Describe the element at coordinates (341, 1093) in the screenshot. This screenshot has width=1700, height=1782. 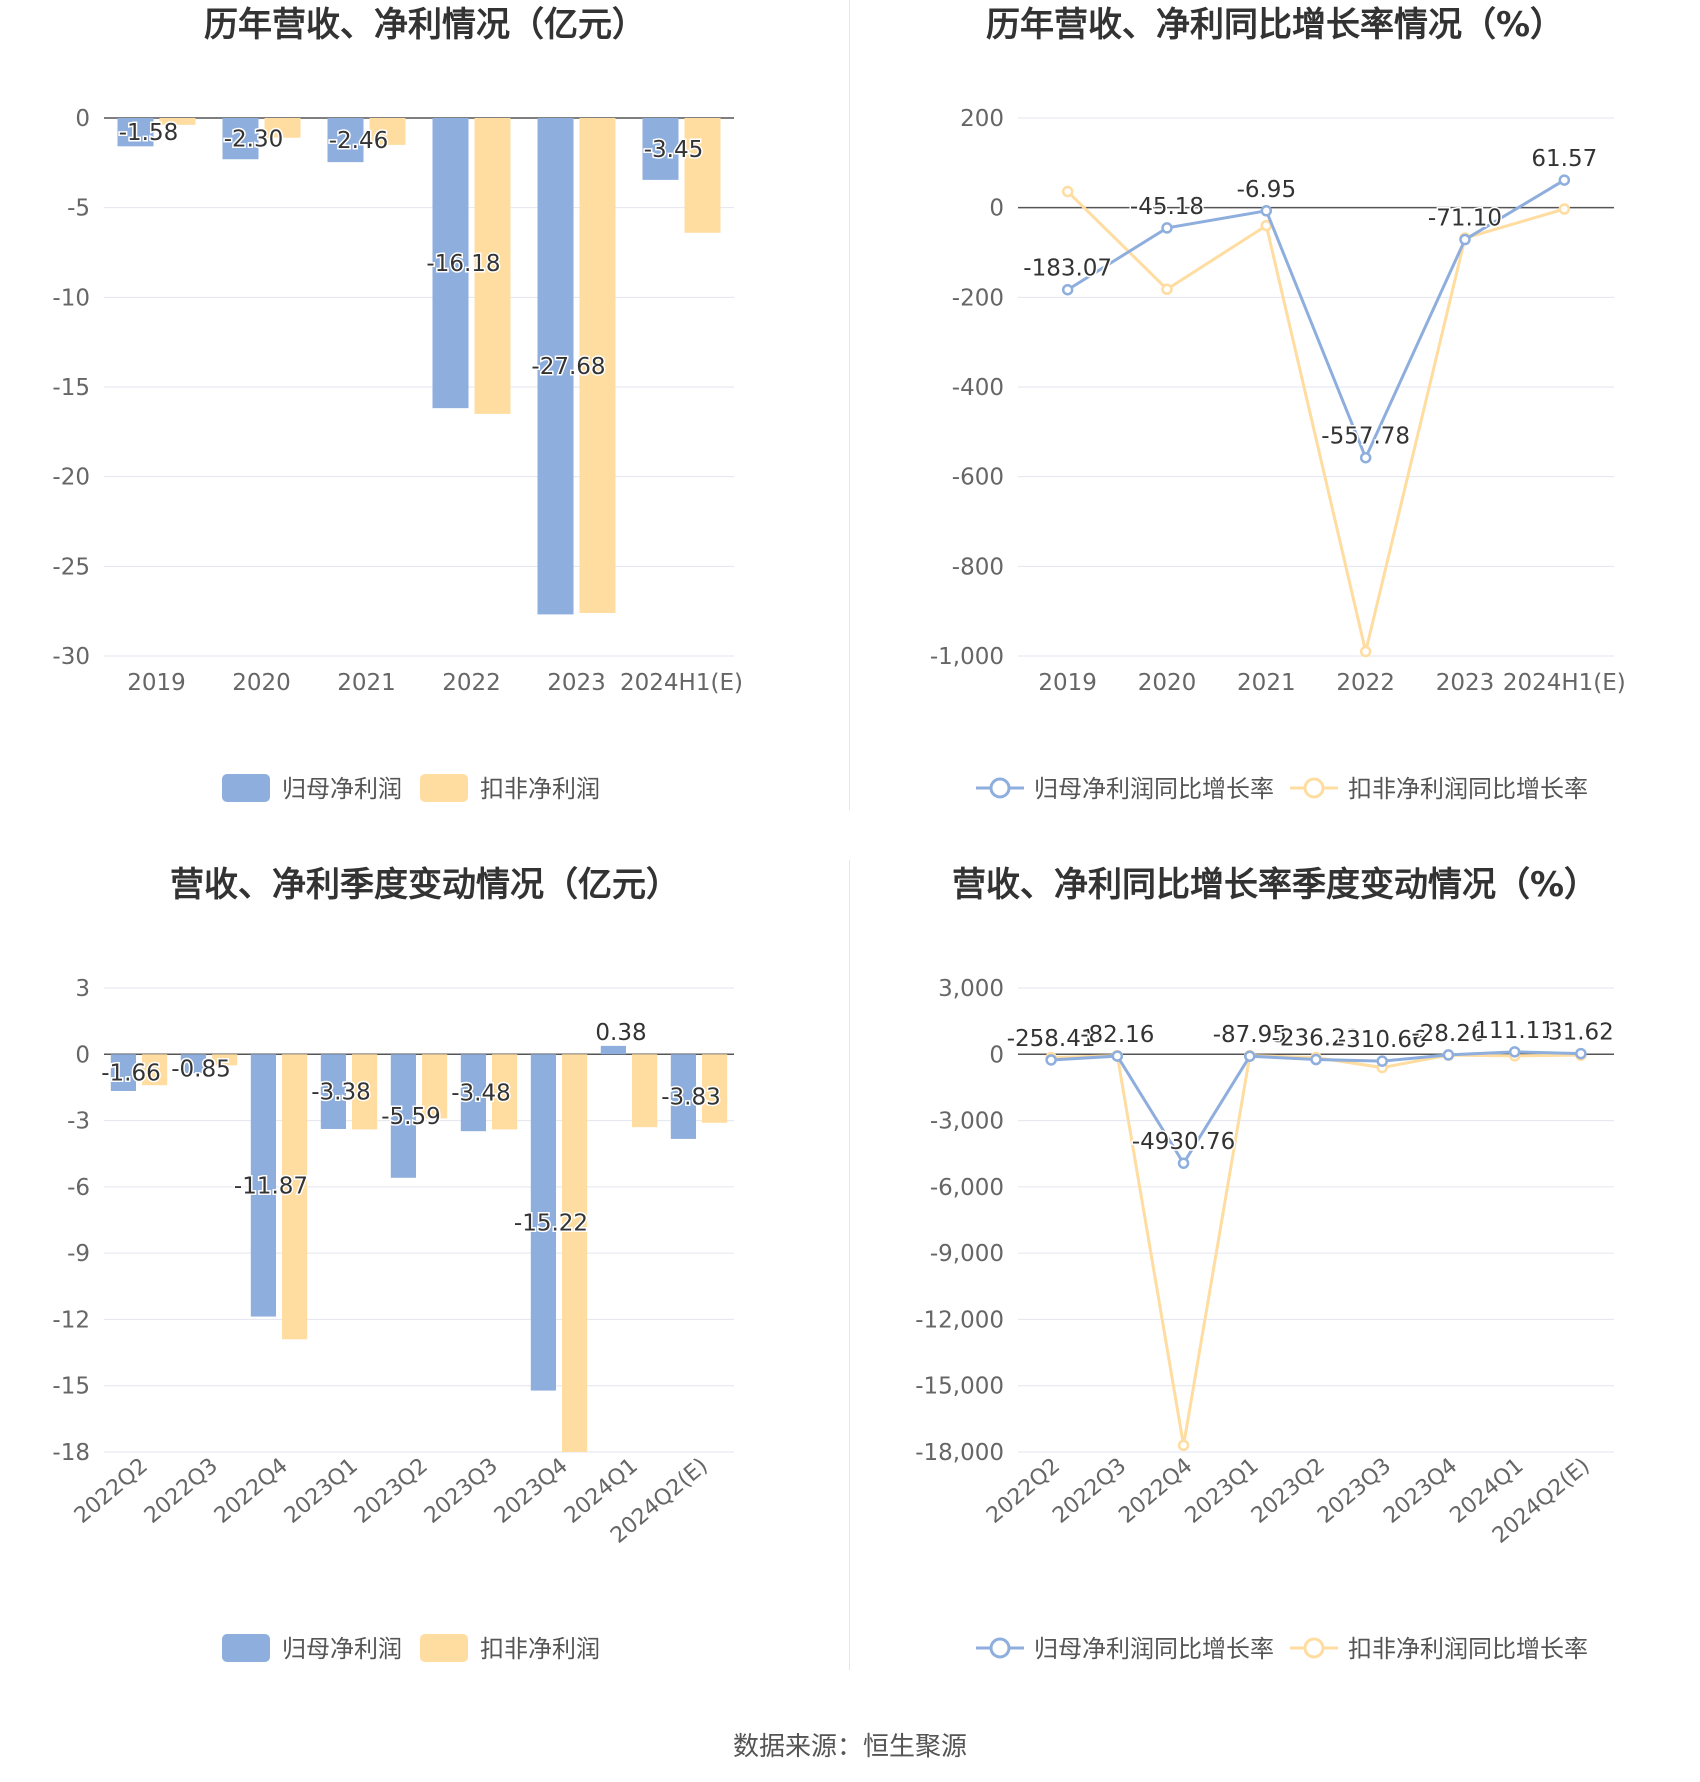
I see `data-label: -3.38` at that location.